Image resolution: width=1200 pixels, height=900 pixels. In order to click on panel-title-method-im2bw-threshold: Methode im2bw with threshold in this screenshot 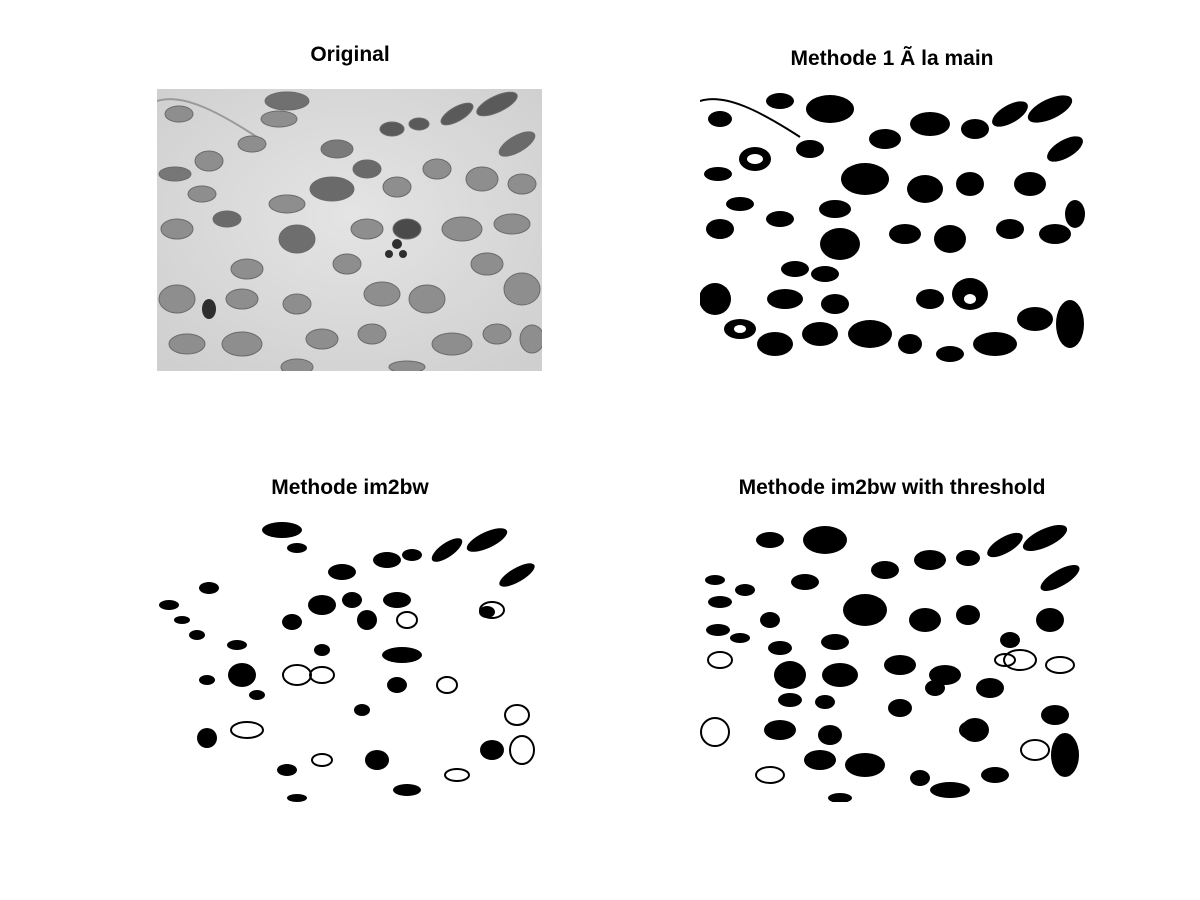, I will do `click(892, 487)`.